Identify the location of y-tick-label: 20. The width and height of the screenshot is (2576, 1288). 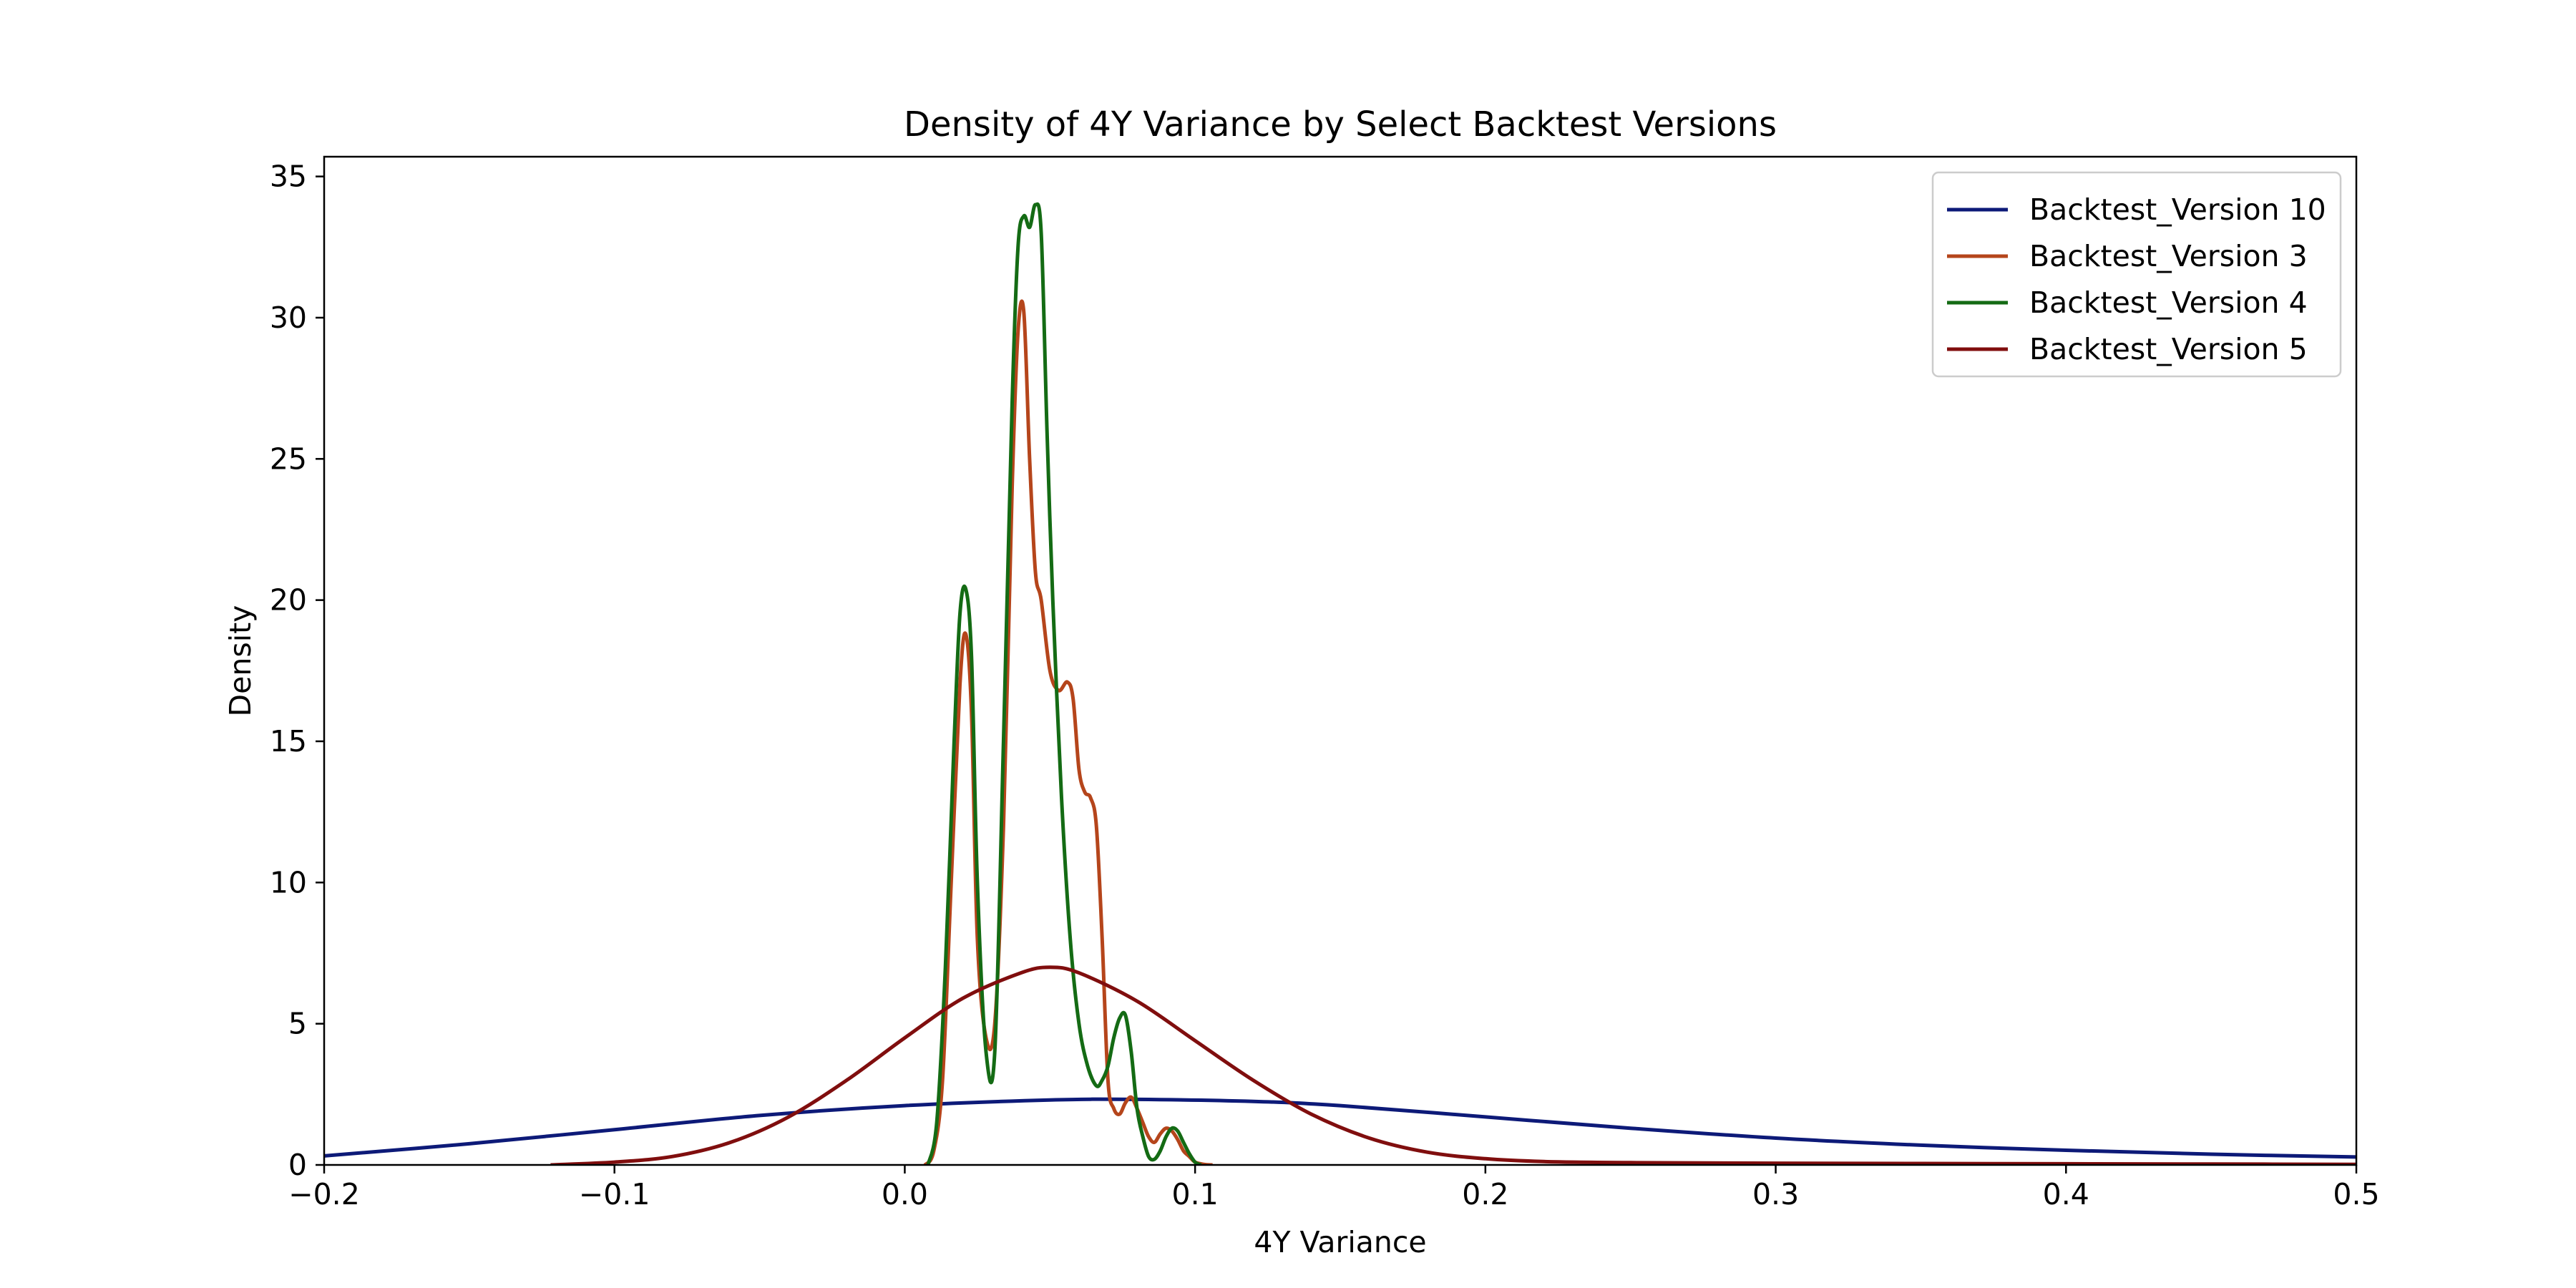
(288, 600).